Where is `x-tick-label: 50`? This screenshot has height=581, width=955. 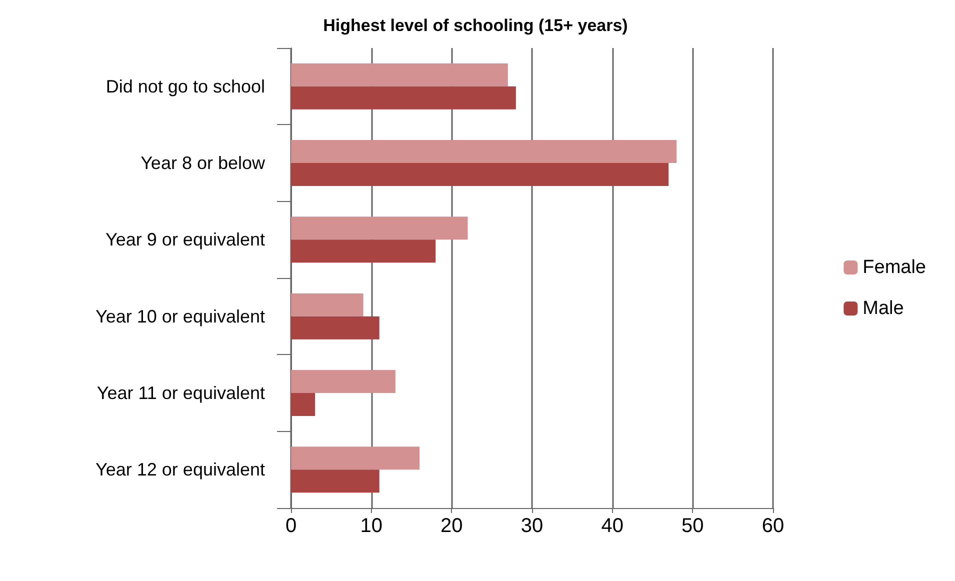 x-tick-label: 50 is located at coordinates (693, 526).